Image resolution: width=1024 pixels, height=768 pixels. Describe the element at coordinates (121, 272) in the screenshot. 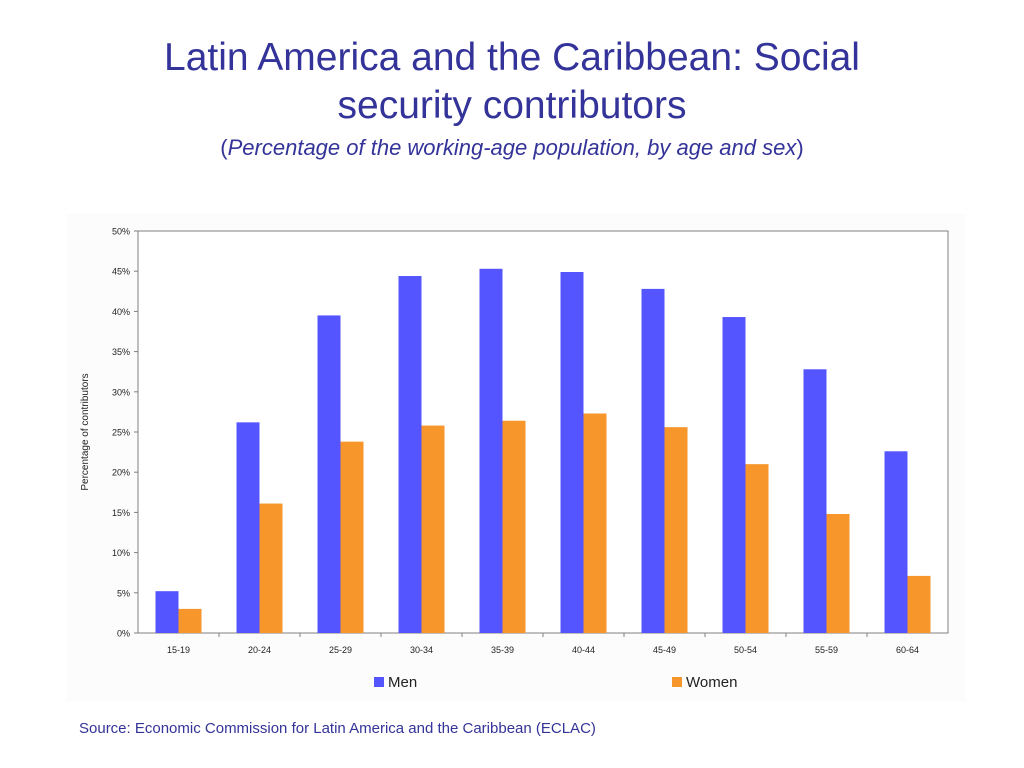

I see `y-tick-label: 45%` at that location.